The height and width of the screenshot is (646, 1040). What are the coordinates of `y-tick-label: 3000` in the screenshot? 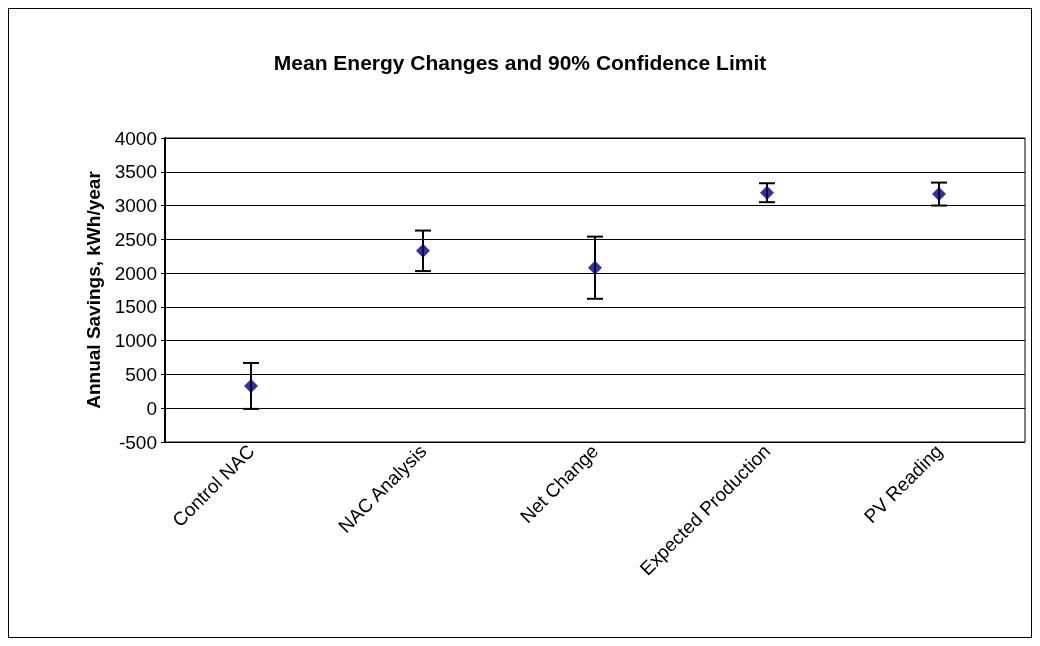 It's located at (135, 206).